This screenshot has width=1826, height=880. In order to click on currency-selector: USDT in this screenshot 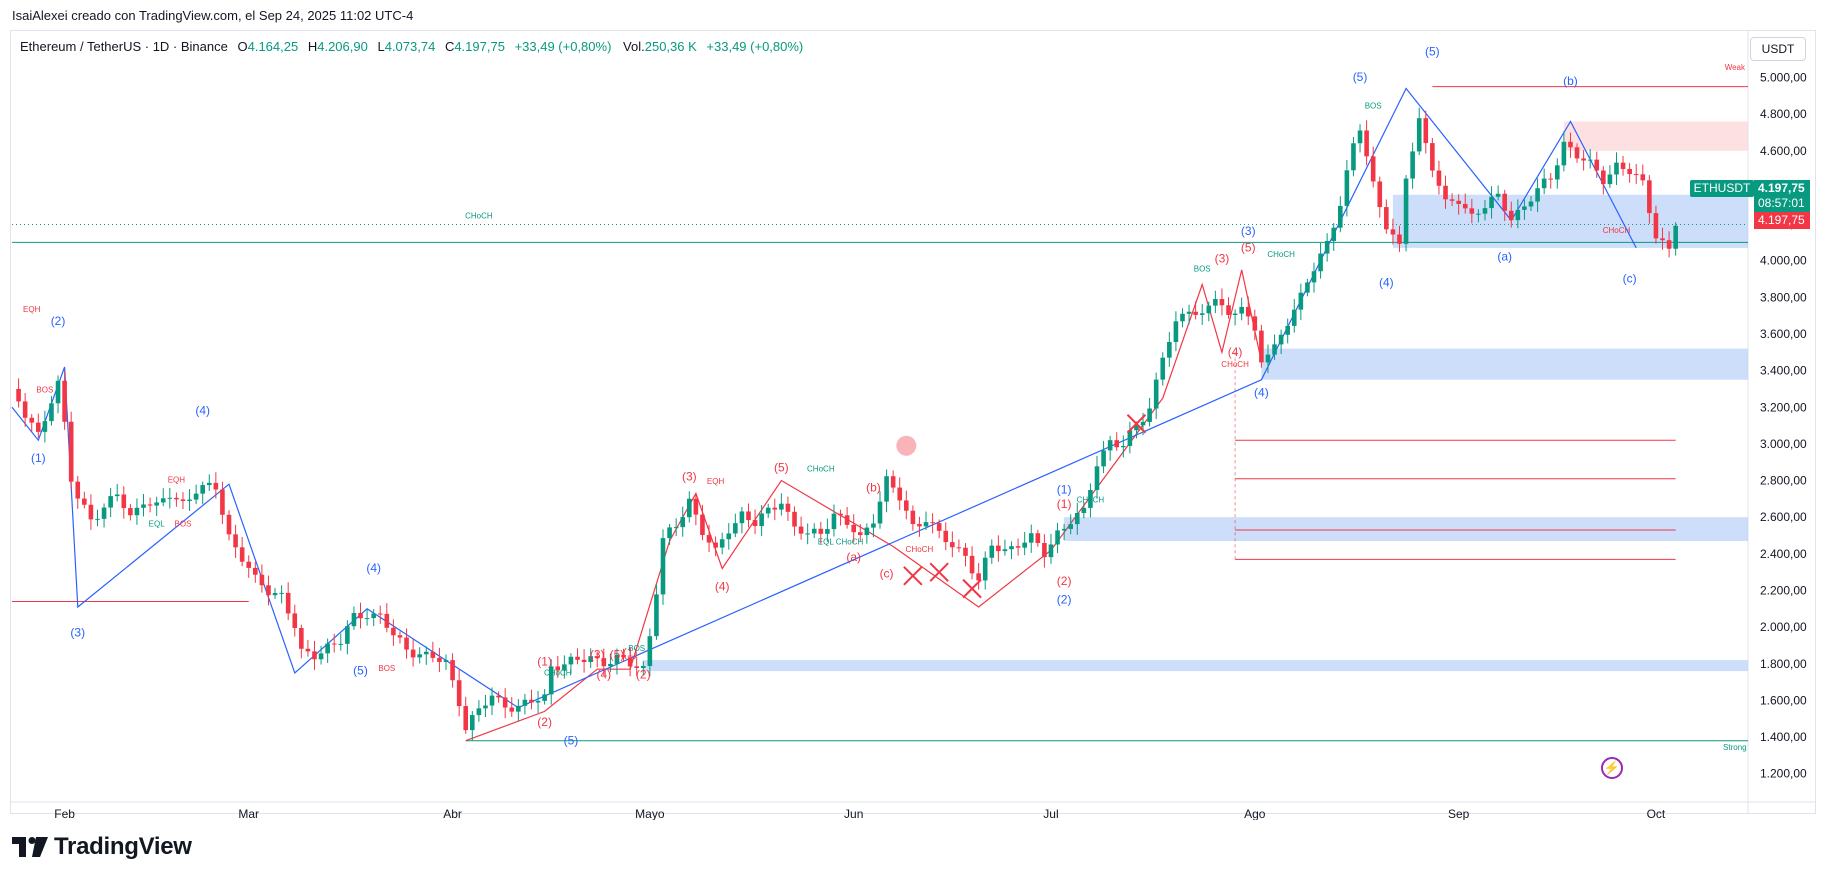, I will do `click(1778, 49)`.